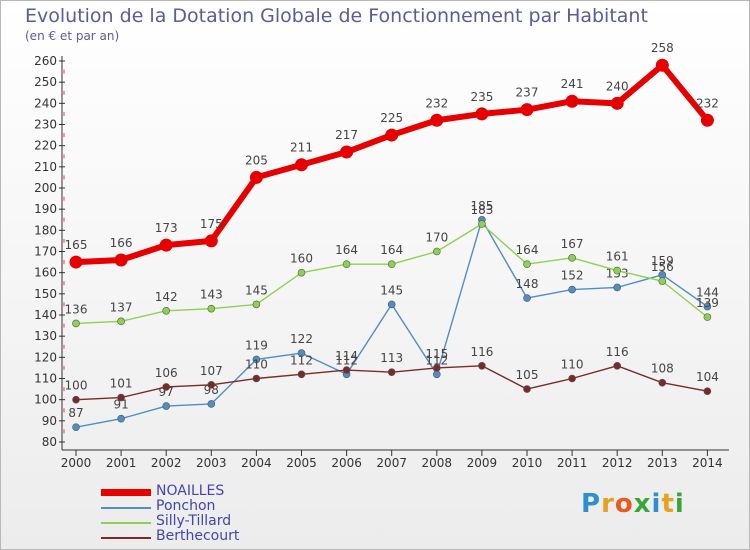  Describe the element at coordinates (45, 209) in the screenshot. I see `y-tick-label: 190` at that location.